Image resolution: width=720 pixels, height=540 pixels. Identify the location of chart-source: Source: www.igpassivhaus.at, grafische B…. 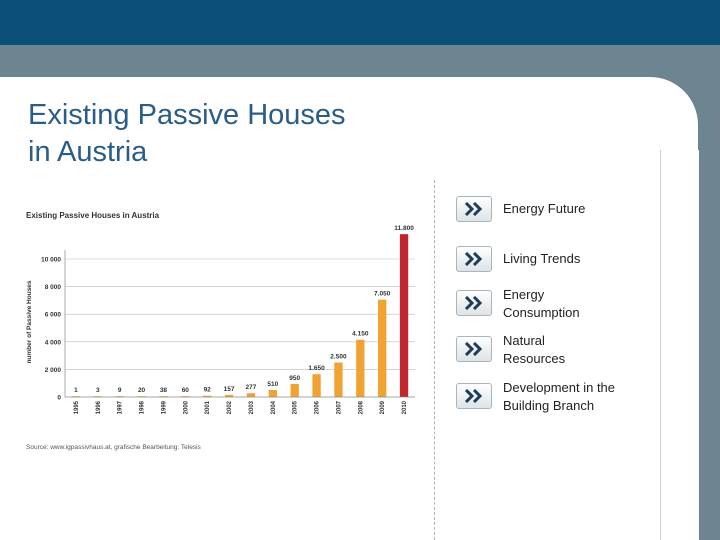
(113, 447).